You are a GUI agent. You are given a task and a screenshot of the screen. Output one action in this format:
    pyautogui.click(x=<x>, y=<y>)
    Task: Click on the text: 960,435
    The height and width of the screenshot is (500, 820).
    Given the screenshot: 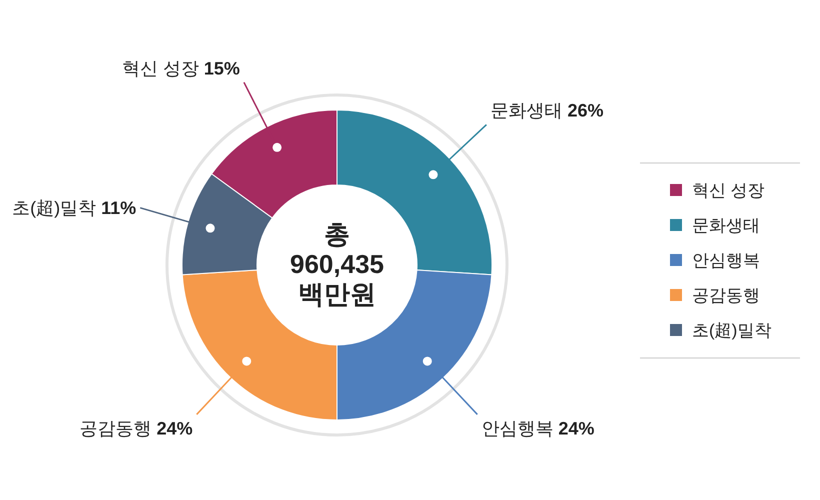 What is the action you would take?
    pyautogui.click(x=337, y=264)
    